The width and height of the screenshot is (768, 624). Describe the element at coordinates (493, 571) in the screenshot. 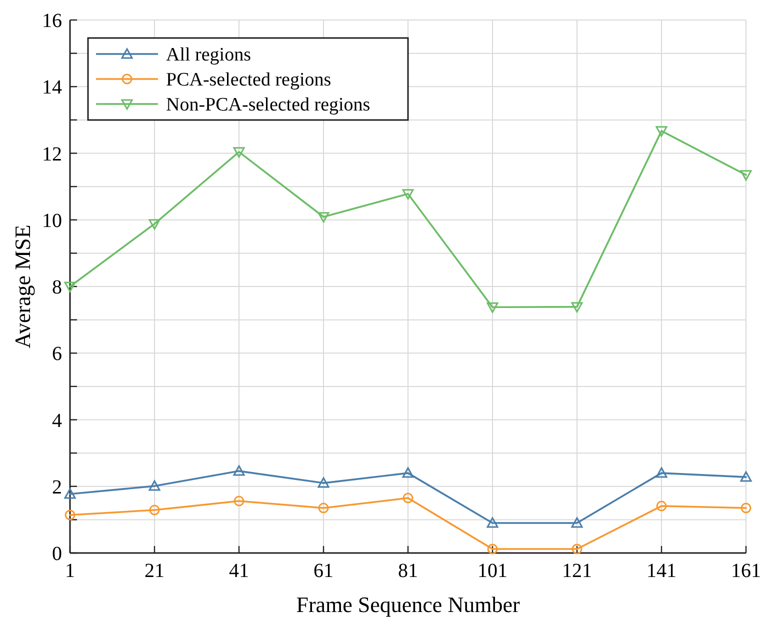

I see `x-tick-label: 101` at that location.